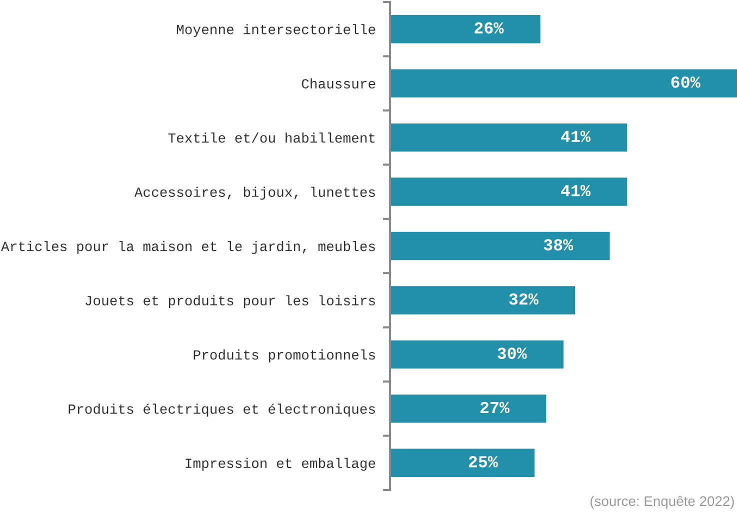  Describe the element at coordinates (221, 410) in the screenshot. I see `y-tick-label: Produits électriques et électroniques` at that location.